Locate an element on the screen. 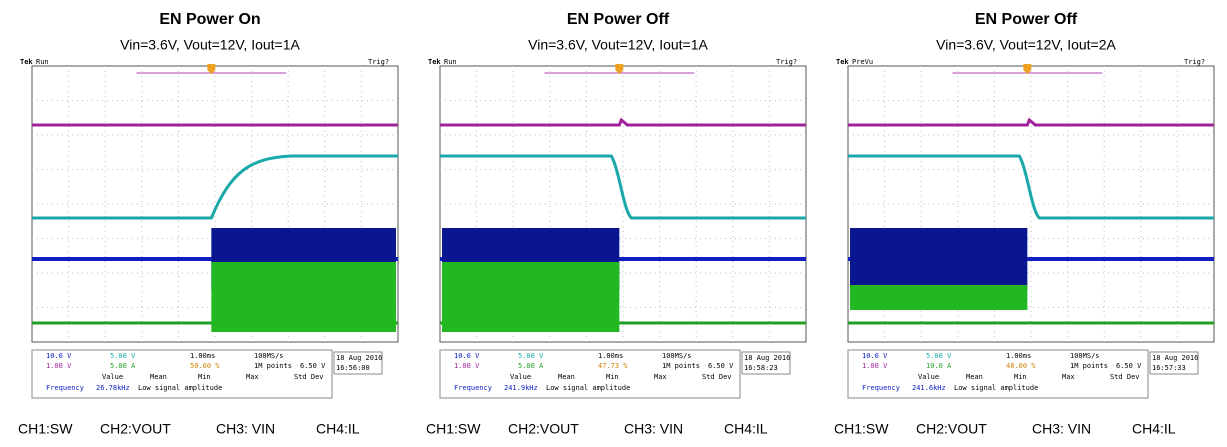 The width and height of the screenshot is (1227, 447). position: 50.60 % is located at coordinates (205, 366).